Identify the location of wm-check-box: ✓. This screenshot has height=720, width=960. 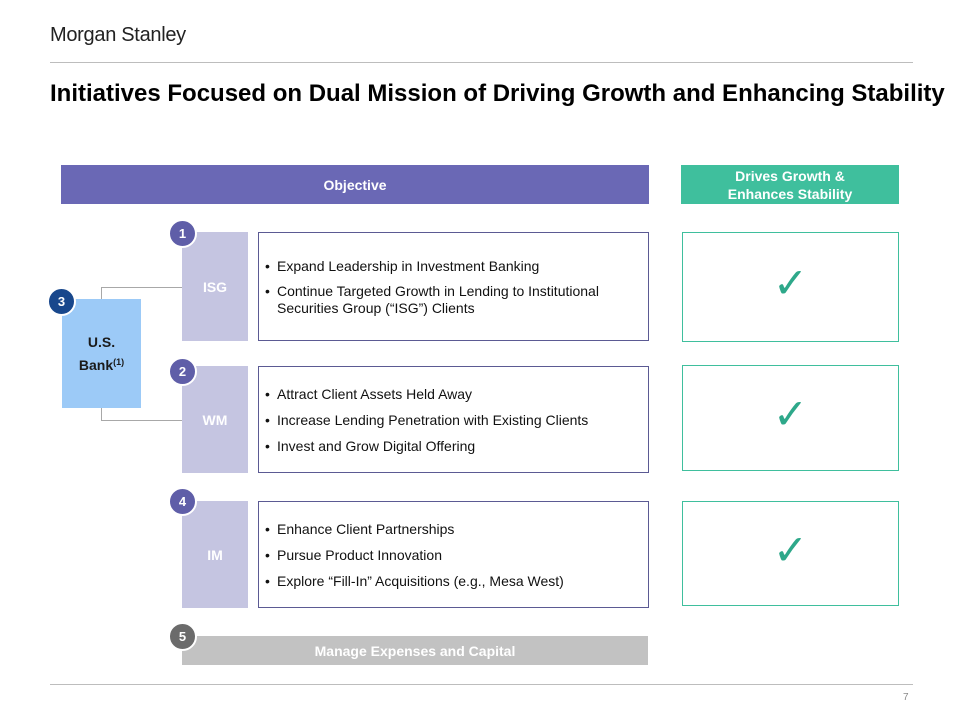
(790, 418).